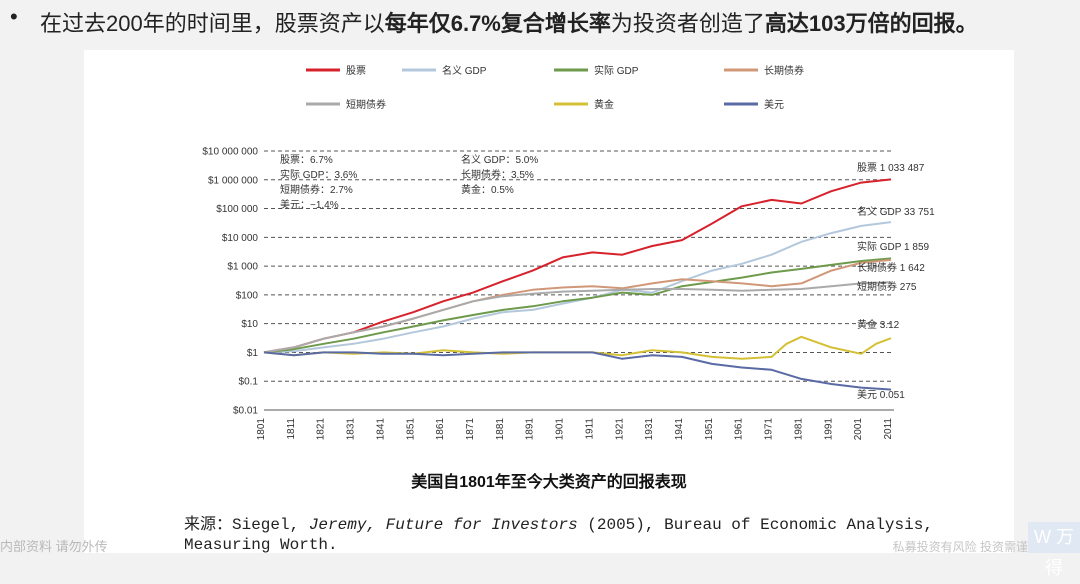  Describe the element at coordinates (649, 429) in the screenshot. I see `x-tick-label: 1931` at that location.